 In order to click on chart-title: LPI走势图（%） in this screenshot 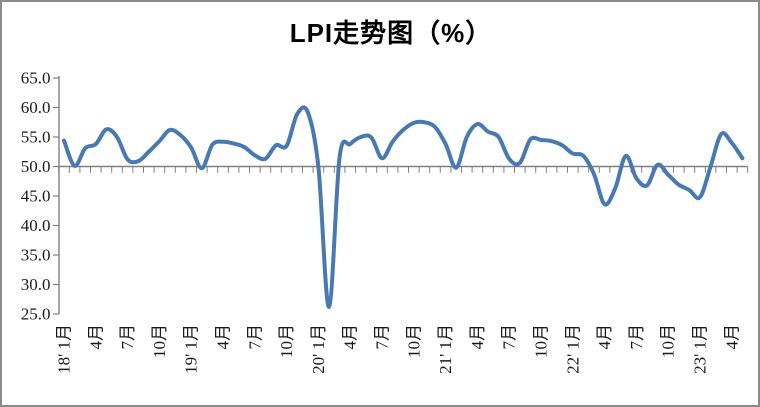, I will do `click(391, 33)`.